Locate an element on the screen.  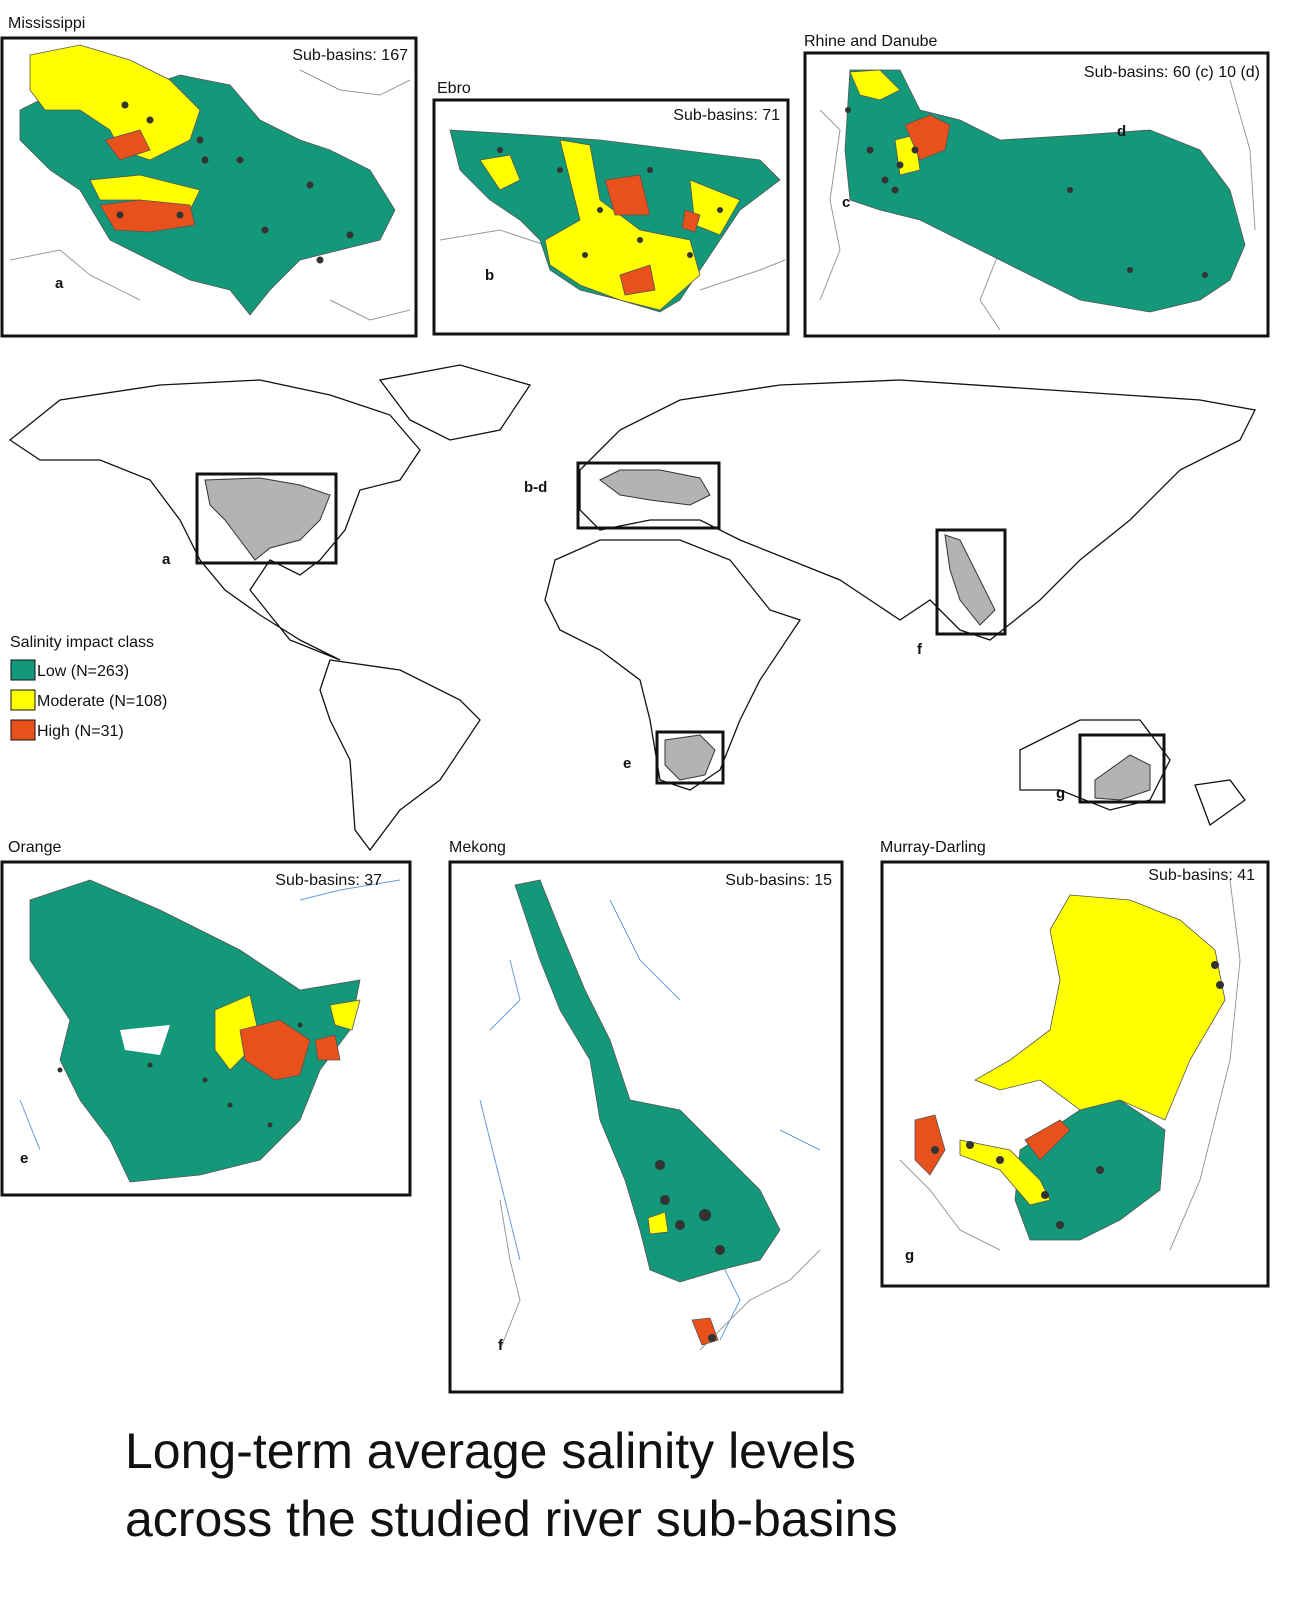
panel-title: Murray-Darling is located at coordinates (933, 847).